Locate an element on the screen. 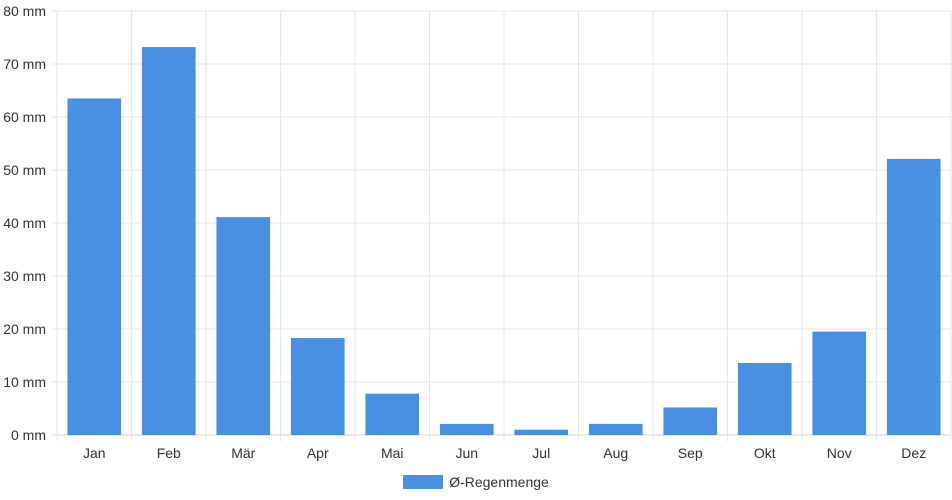 The height and width of the screenshot is (500, 952). y-tick-label: 60 mm is located at coordinates (24, 117).